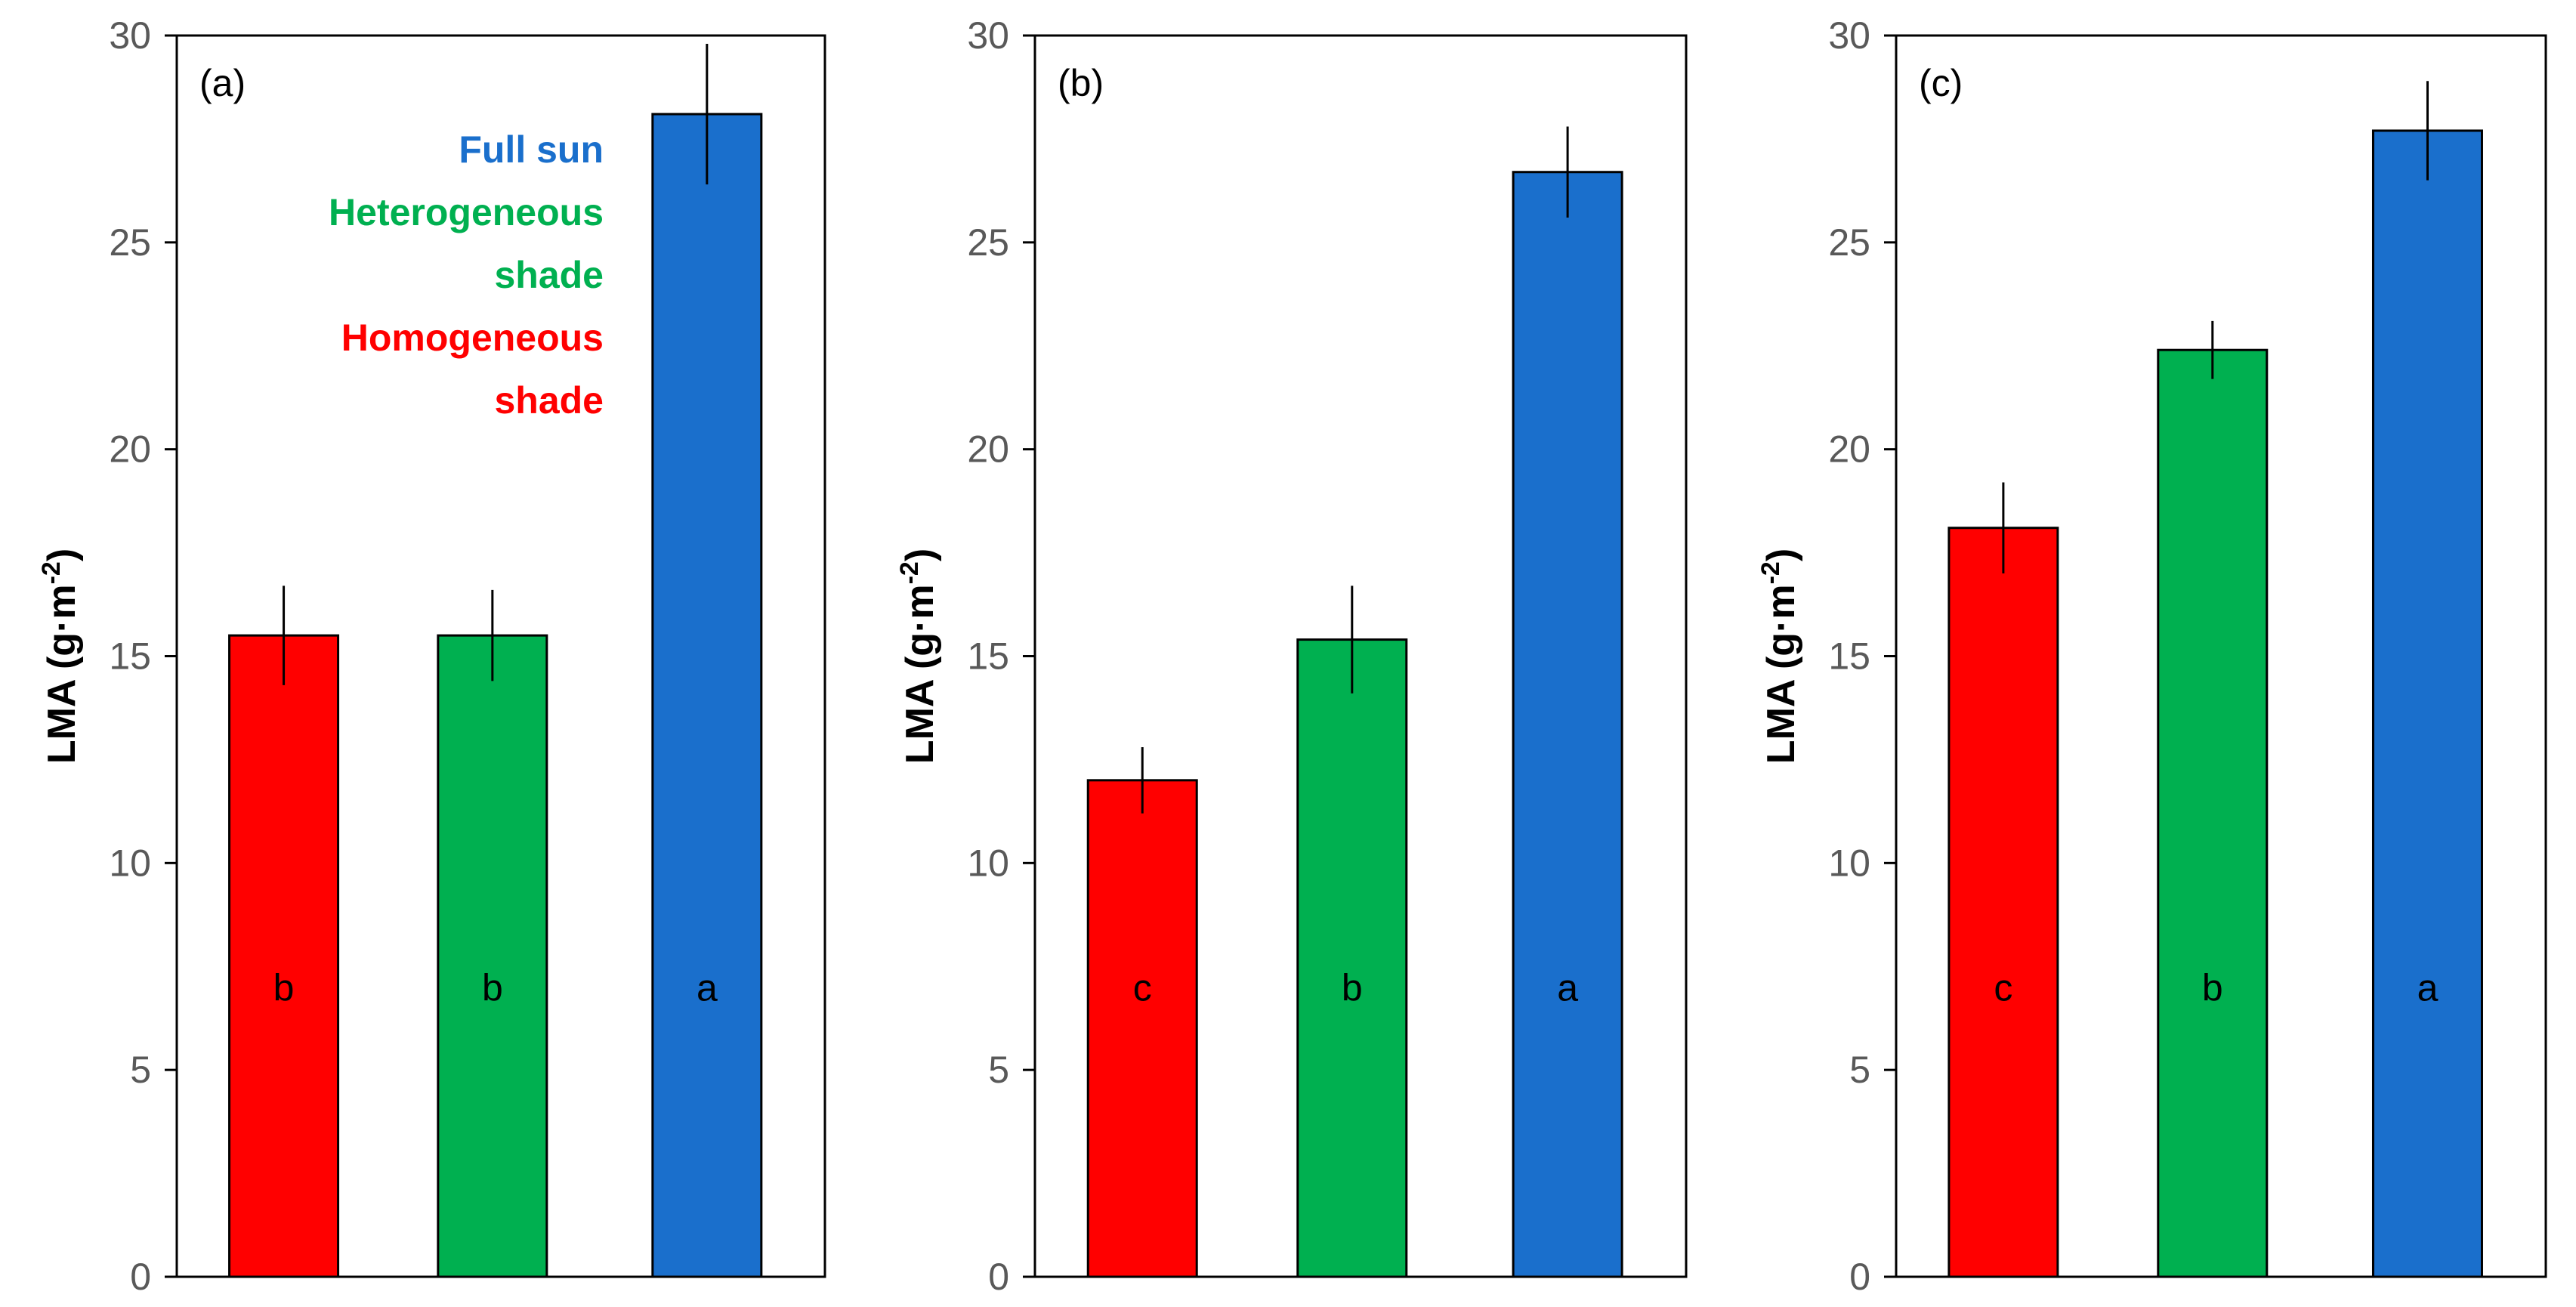  What do you see at coordinates (222, 83) in the screenshot?
I see `panel-label: (a)` at bounding box center [222, 83].